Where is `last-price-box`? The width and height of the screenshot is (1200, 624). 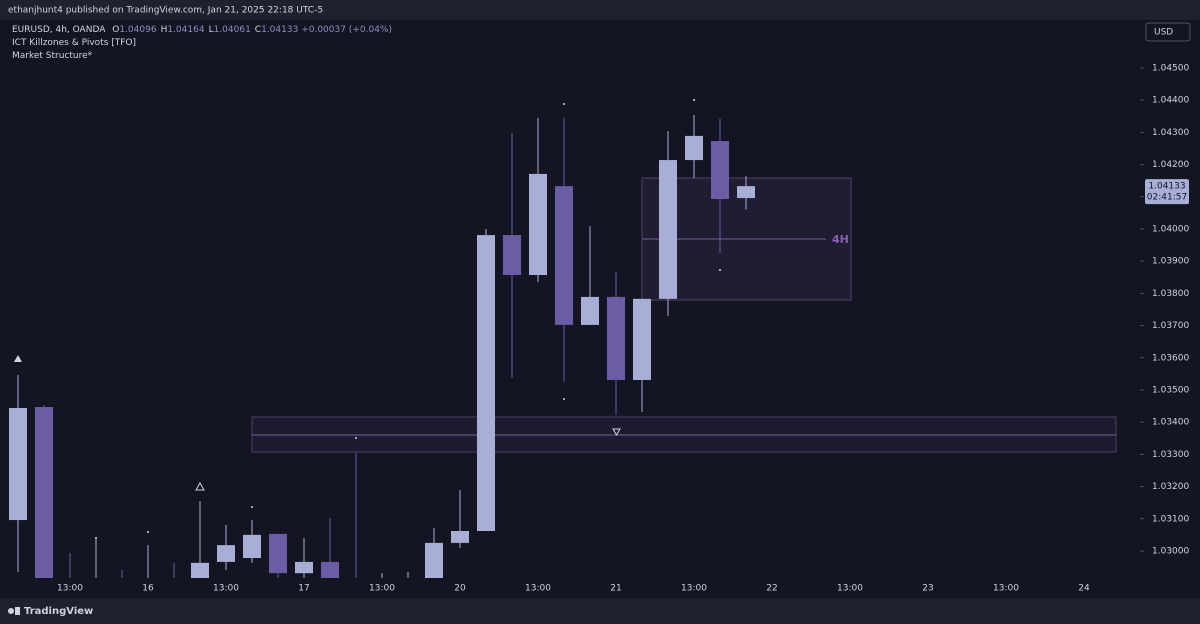 last-price-box is located at coordinates (1167, 192).